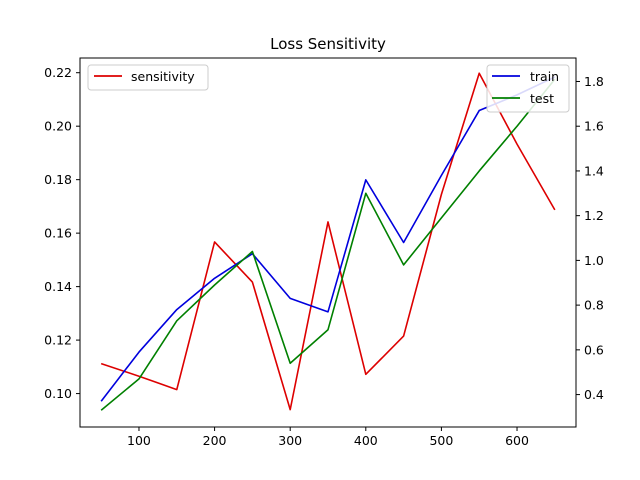  I want to click on left-y-tick-label: 0.16, so click(58, 233).